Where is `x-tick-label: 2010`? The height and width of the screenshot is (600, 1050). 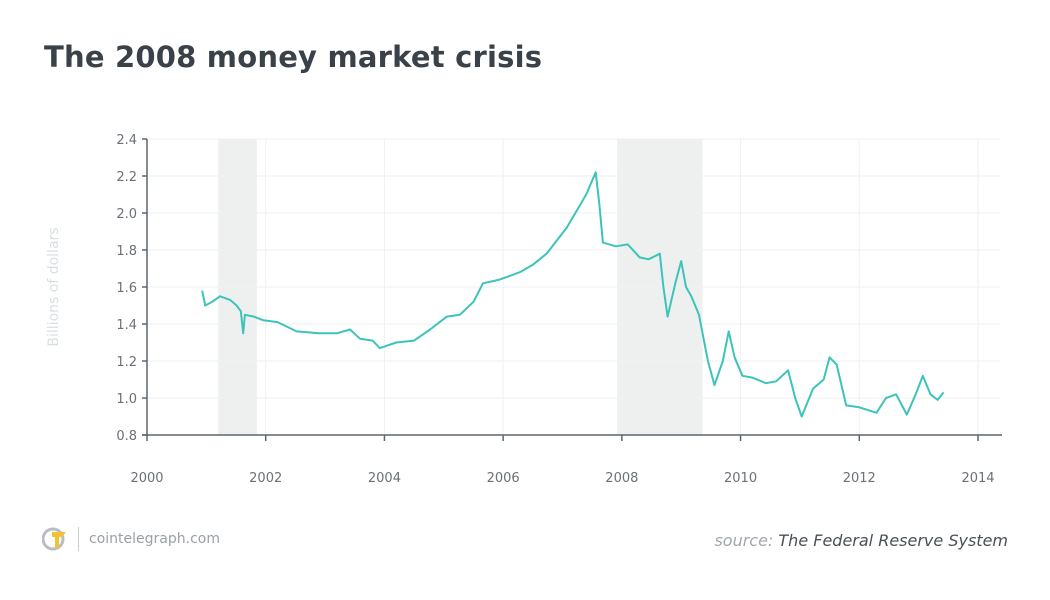 x-tick-label: 2010 is located at coordinates (740, 478).